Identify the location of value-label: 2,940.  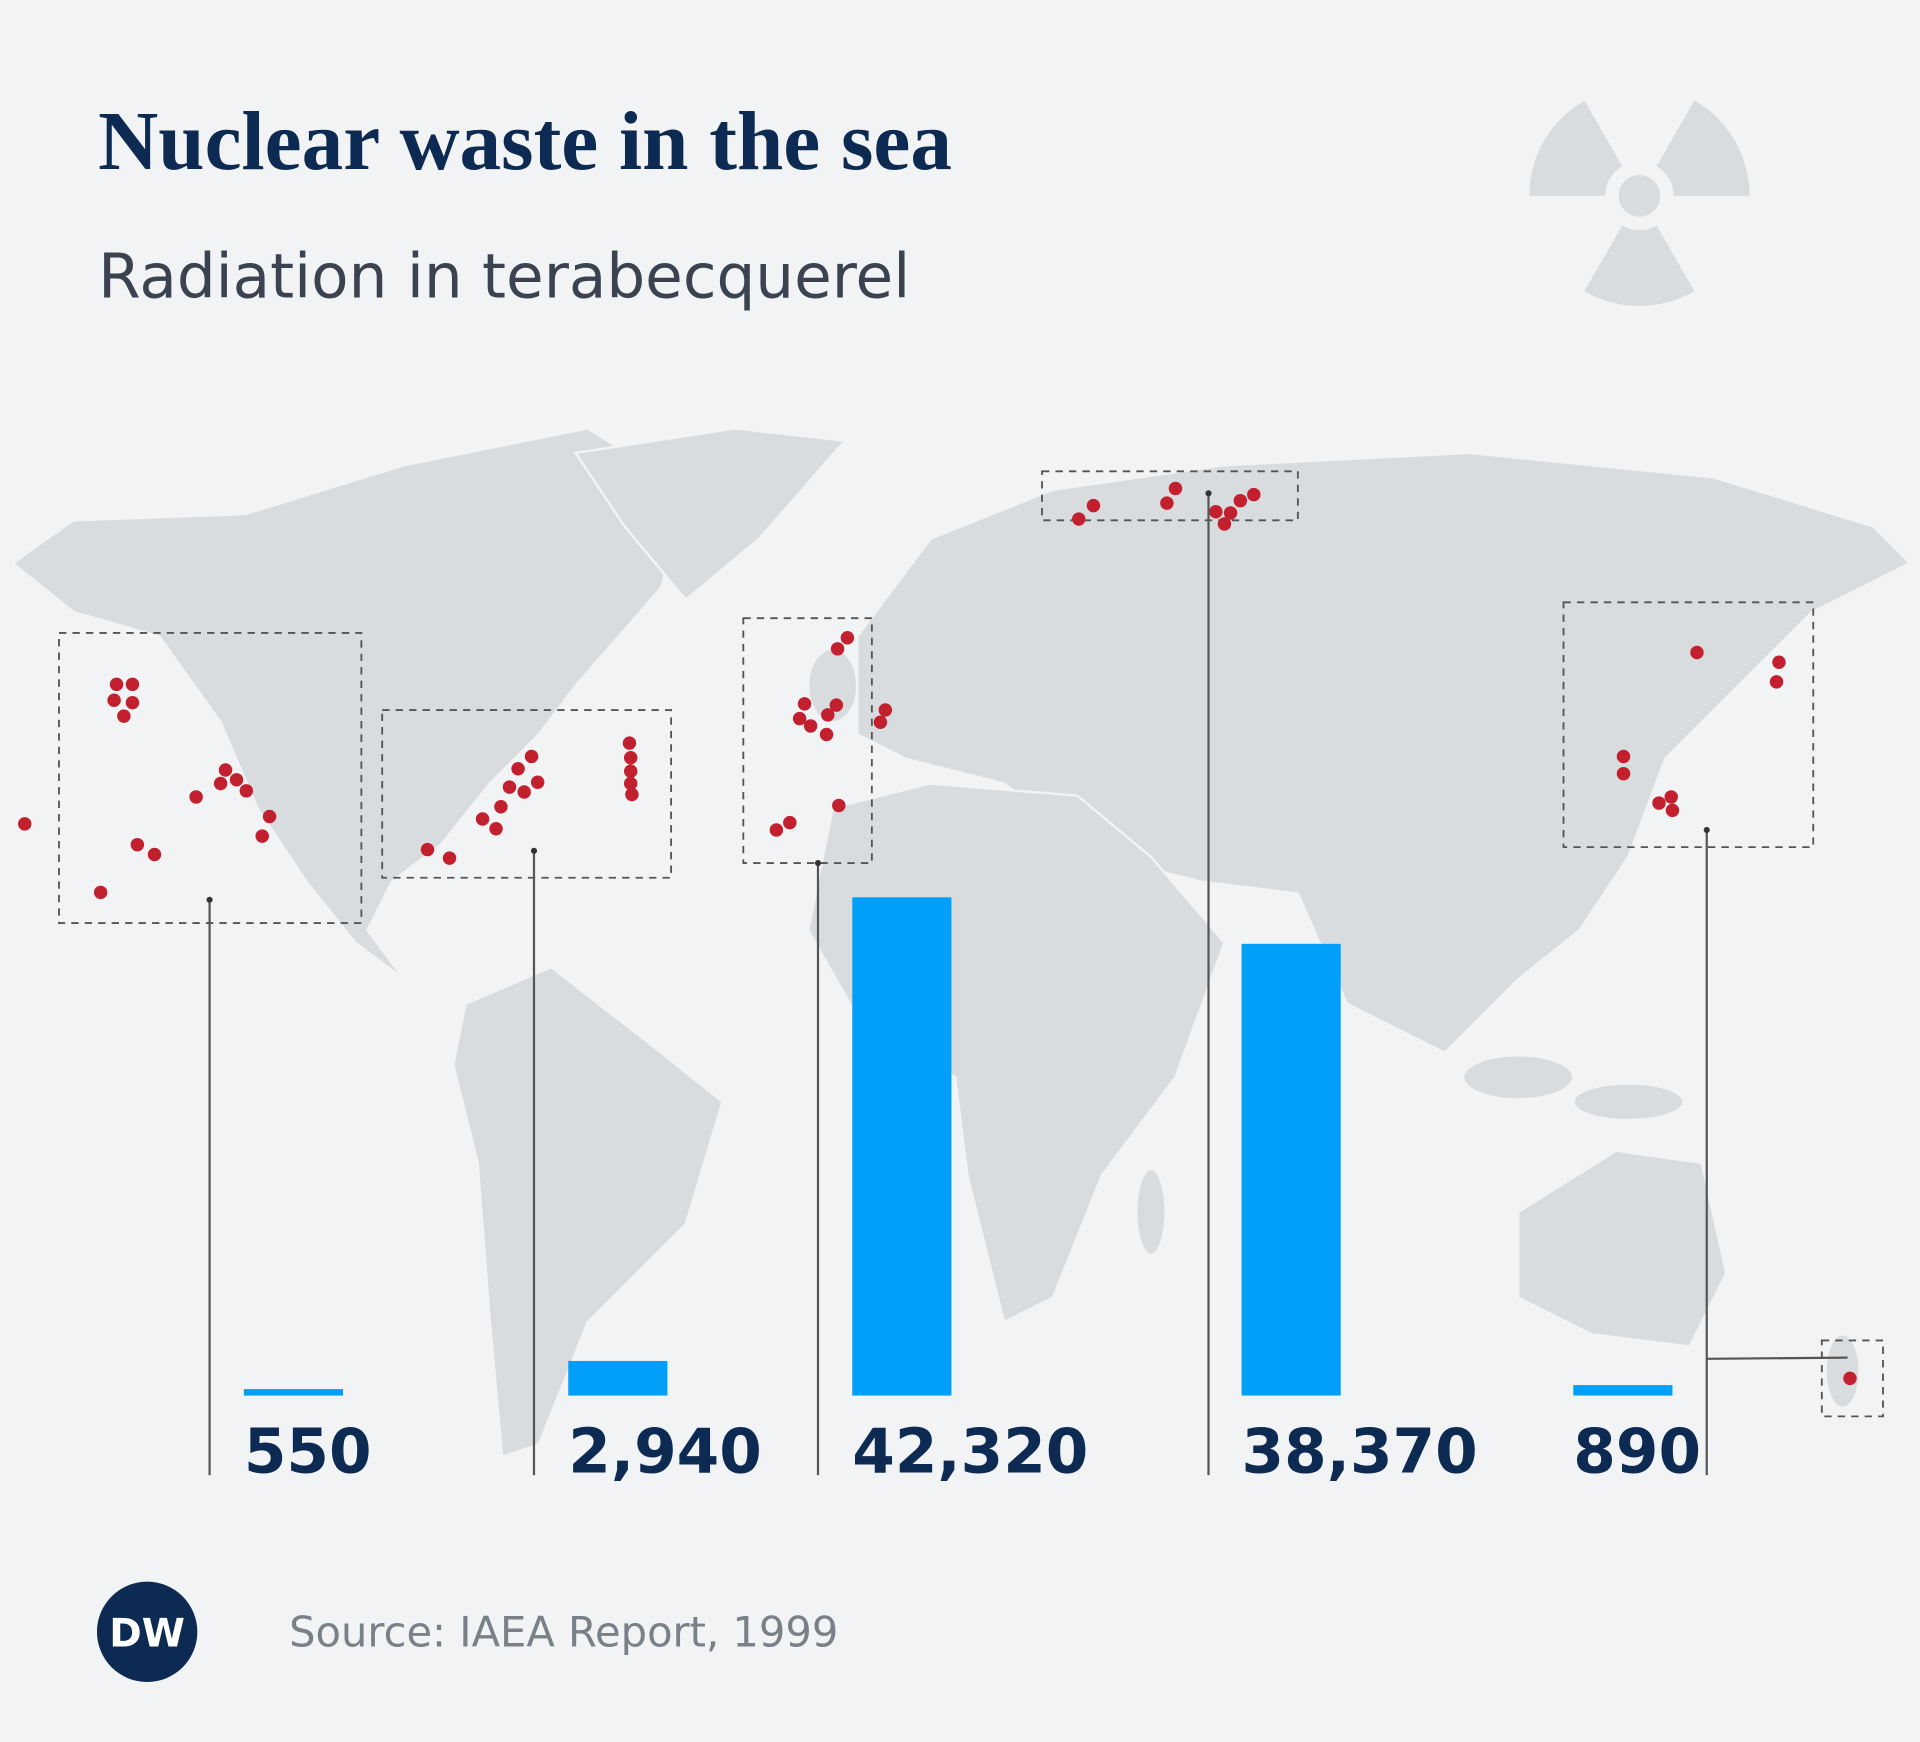
(665, 1452).